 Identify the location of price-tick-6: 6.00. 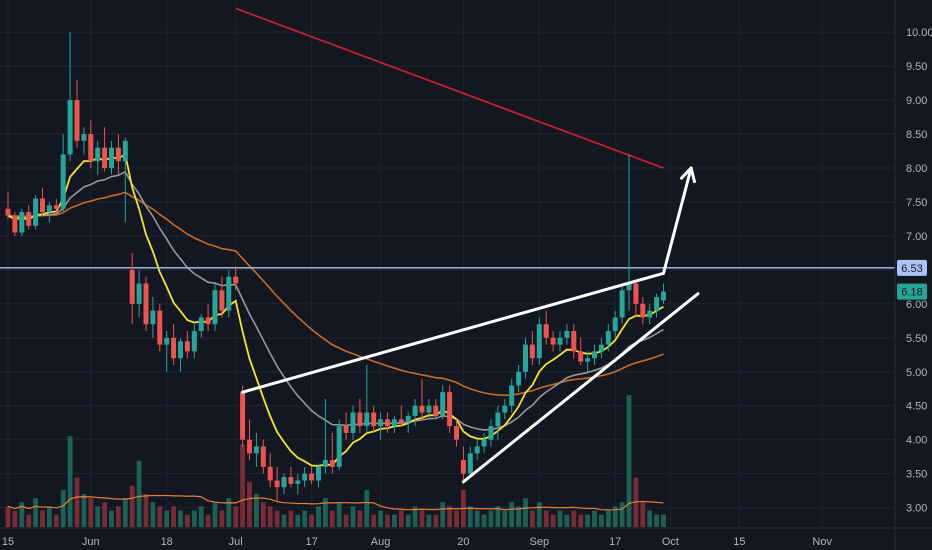
(916, 305).